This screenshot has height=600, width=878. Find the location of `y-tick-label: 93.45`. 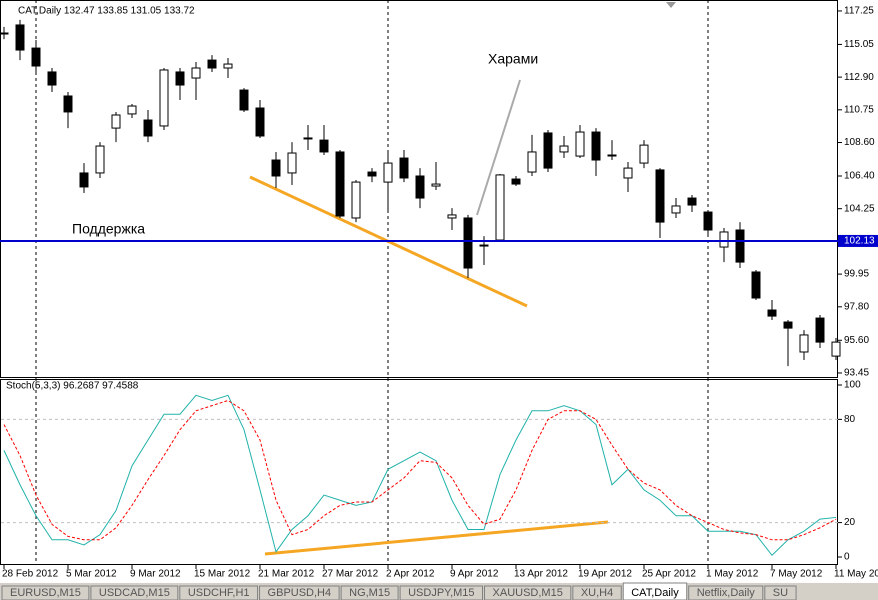

y-tick-label: 93.45 is located at coordinates (856, 373).